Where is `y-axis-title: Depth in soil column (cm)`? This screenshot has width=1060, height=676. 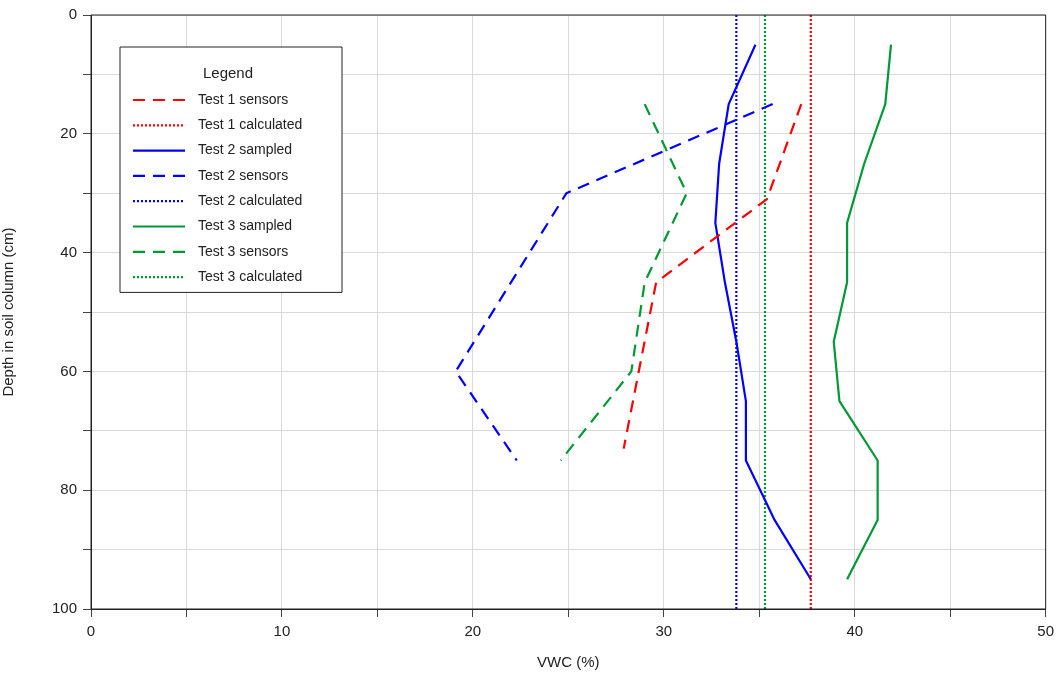
y-axis-title: Depth in soil column (cm) is located at coordinates (8, 312).